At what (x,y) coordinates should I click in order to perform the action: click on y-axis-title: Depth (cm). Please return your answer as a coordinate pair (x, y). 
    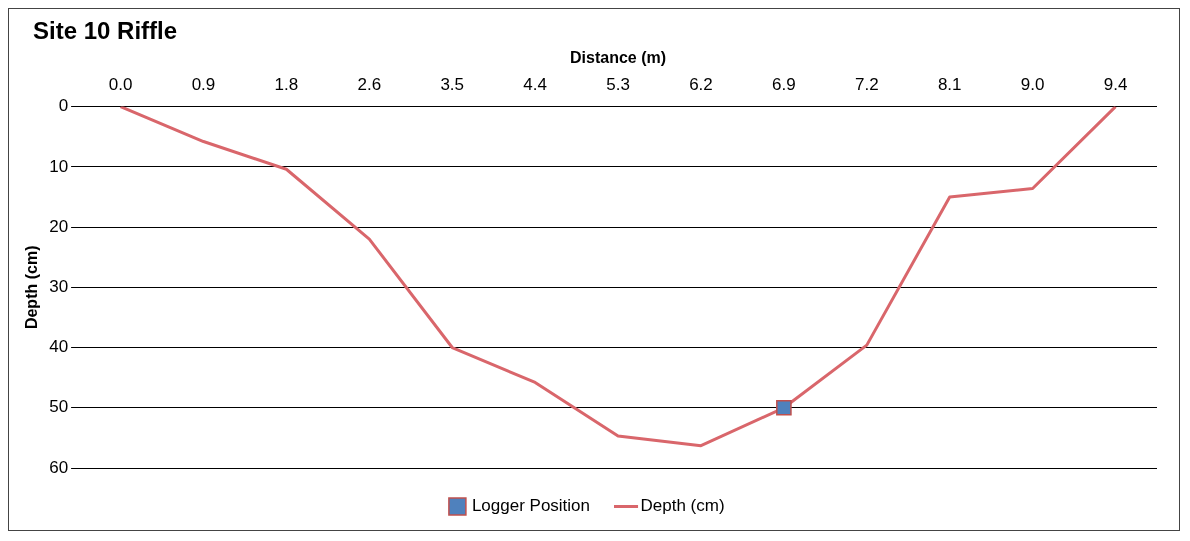
    Looking at the image, I should click on (32, 287).